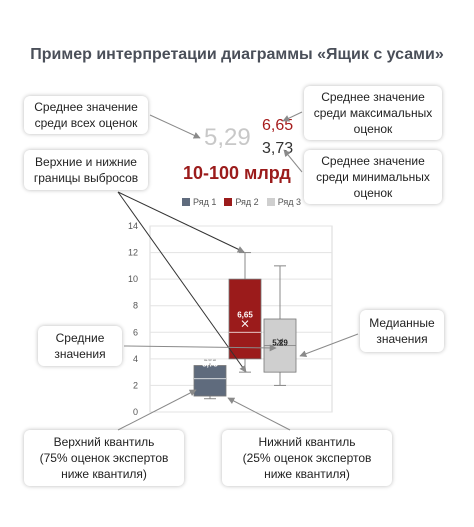  I want to click on callout-median: Медианные значения, so click(402, 331).